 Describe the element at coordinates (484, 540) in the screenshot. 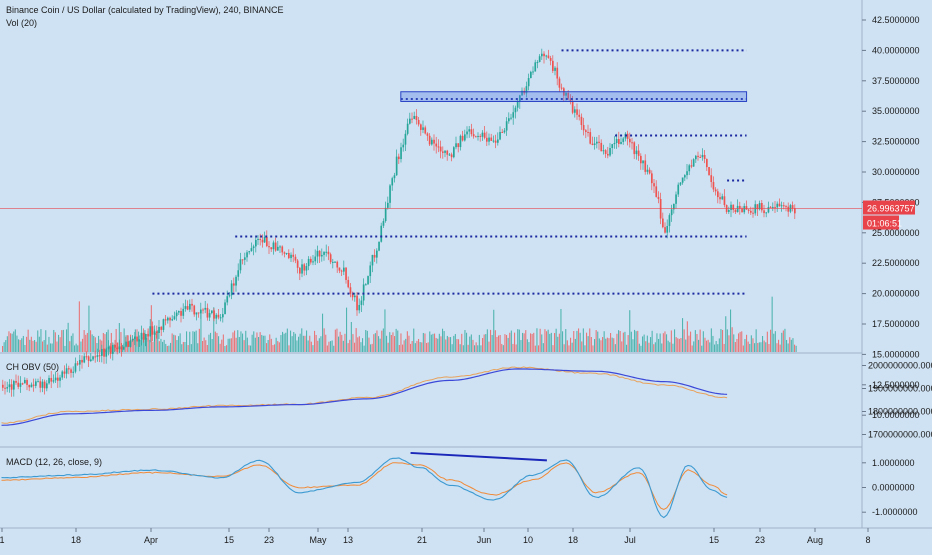

I see `time-tick-label: Jun` at that location.